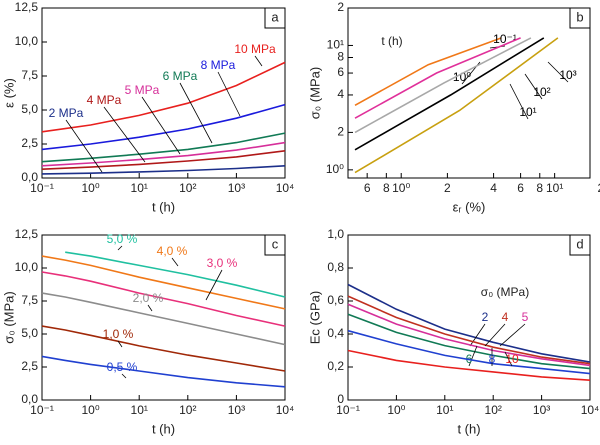 This screenshot has height=445, width=600. What do you see at coordinates (29, 300) in the screenshot?
I see `y-tick-label: 7,5` at bounding box center [29, 300].